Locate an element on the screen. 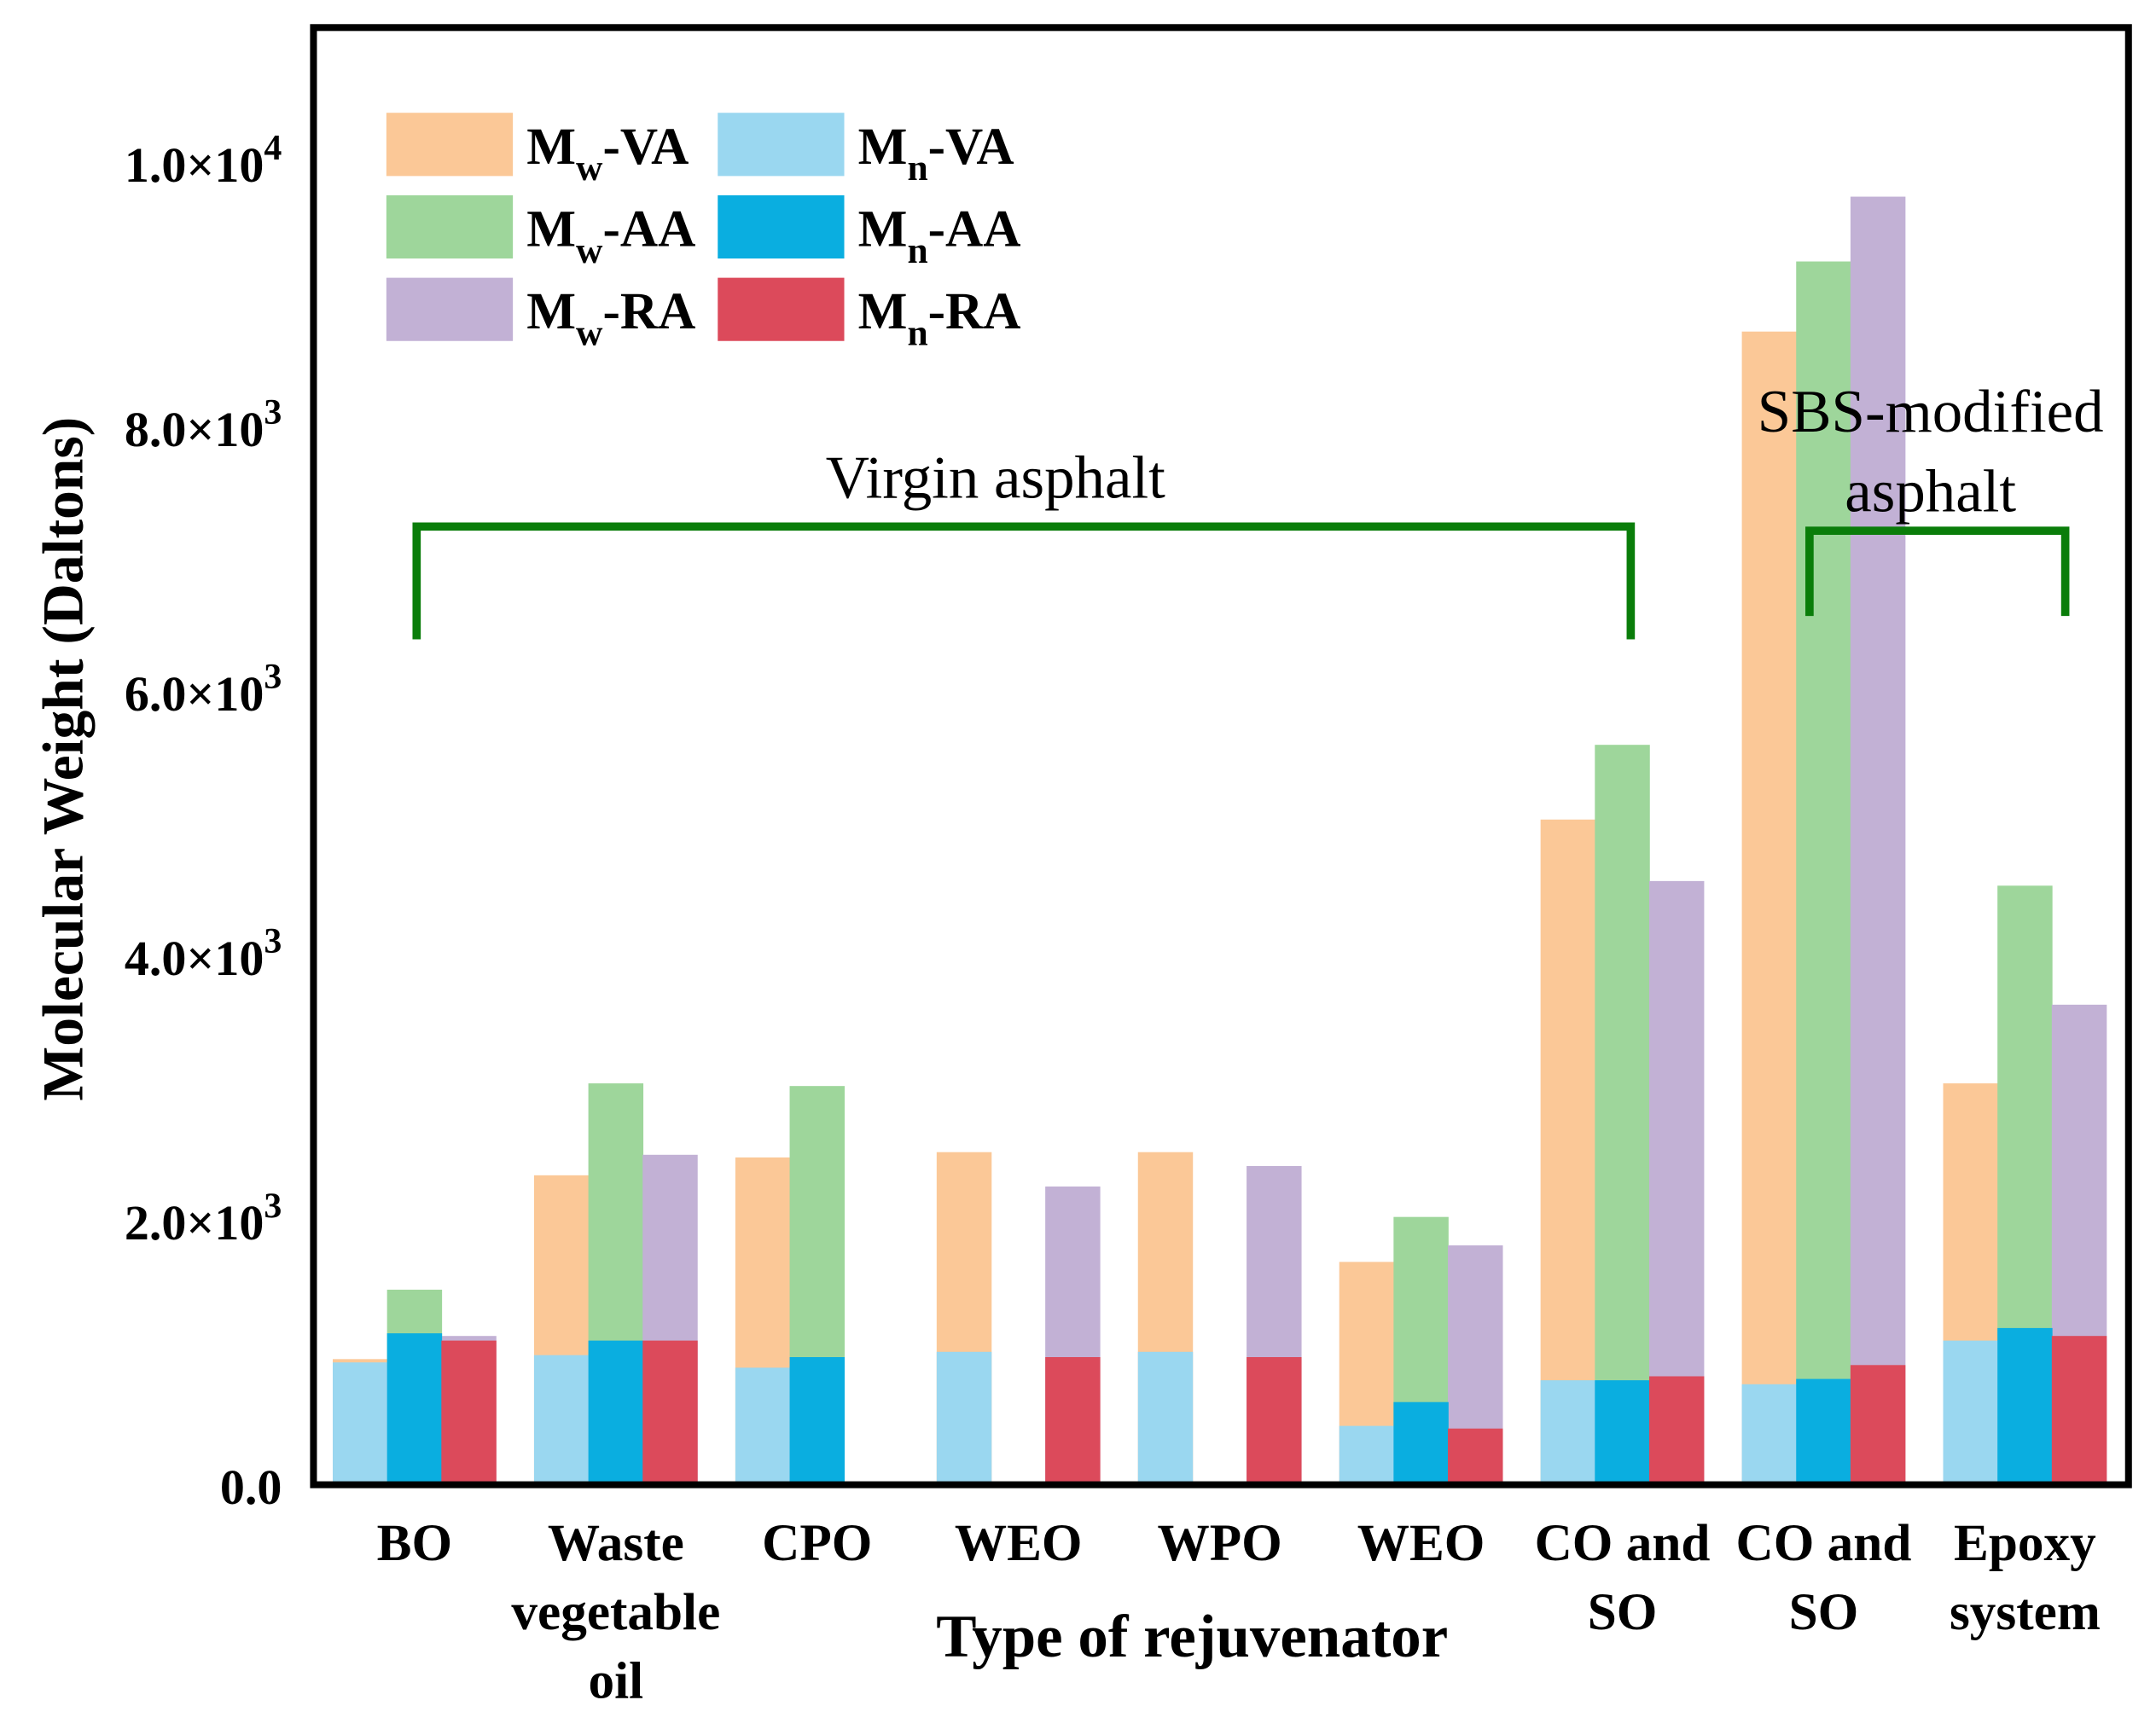 Image resolution: width=2156 pixels, height=1735 pixels. virgin-asphalt-bracket: Virgin asphalt is located at coordinates (1024, 542).